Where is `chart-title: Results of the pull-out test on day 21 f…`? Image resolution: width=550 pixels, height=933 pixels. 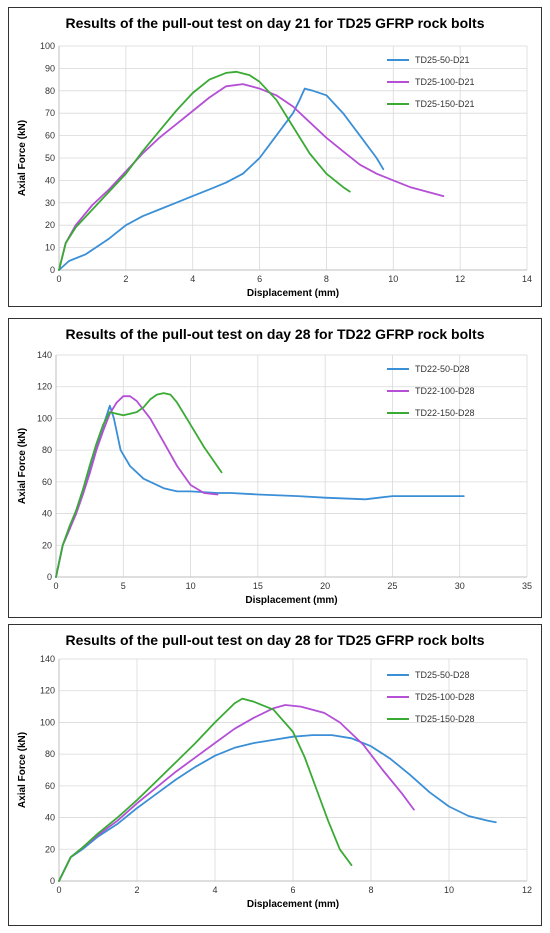 chart-title: Results of the pull-out test on day 21 f… is located at coordinates (274, 23).